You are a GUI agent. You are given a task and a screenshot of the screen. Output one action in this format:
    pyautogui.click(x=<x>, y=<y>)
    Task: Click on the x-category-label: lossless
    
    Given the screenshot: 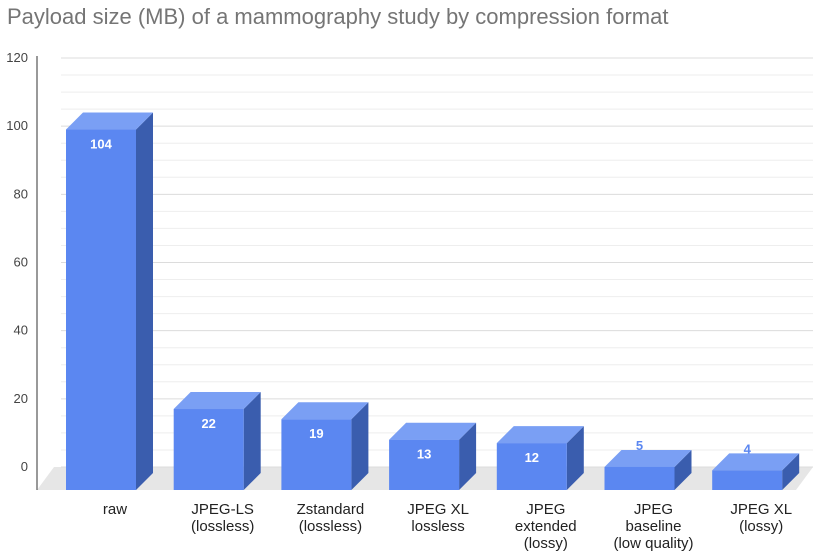 What is the action you would take?
    pyautogui.click(x=437, y=526)
    